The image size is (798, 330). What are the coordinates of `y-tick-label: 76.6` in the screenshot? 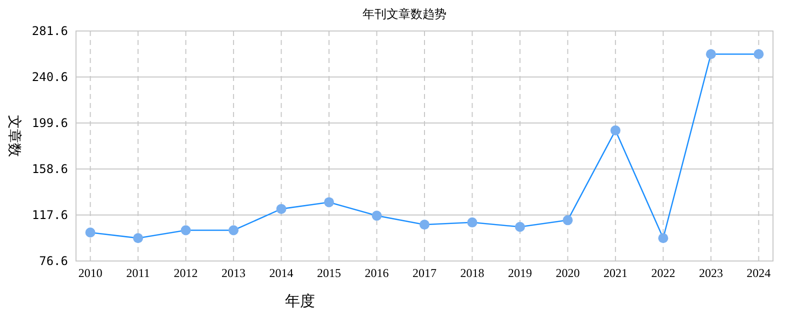 It's located at (53, 261).